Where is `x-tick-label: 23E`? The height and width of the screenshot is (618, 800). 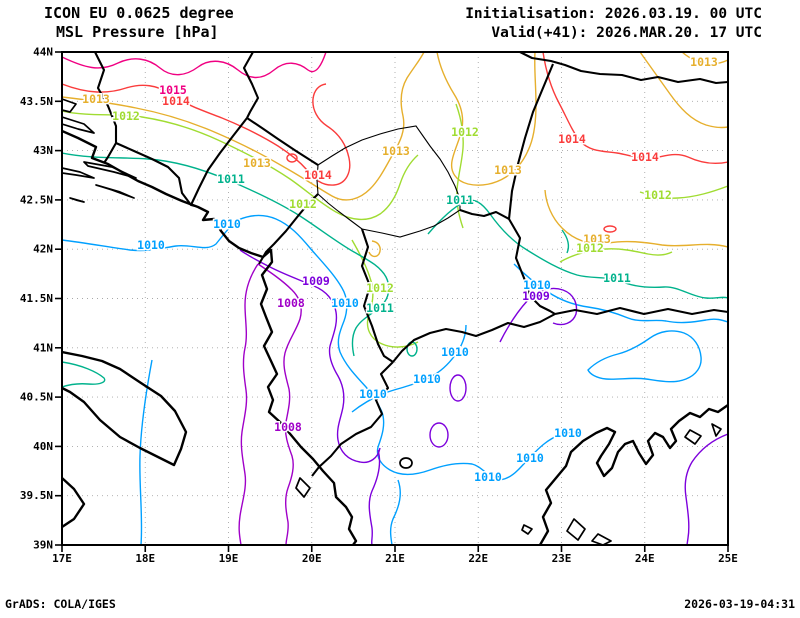 x-tick-label: 23E is located at coordinates (562, 558).